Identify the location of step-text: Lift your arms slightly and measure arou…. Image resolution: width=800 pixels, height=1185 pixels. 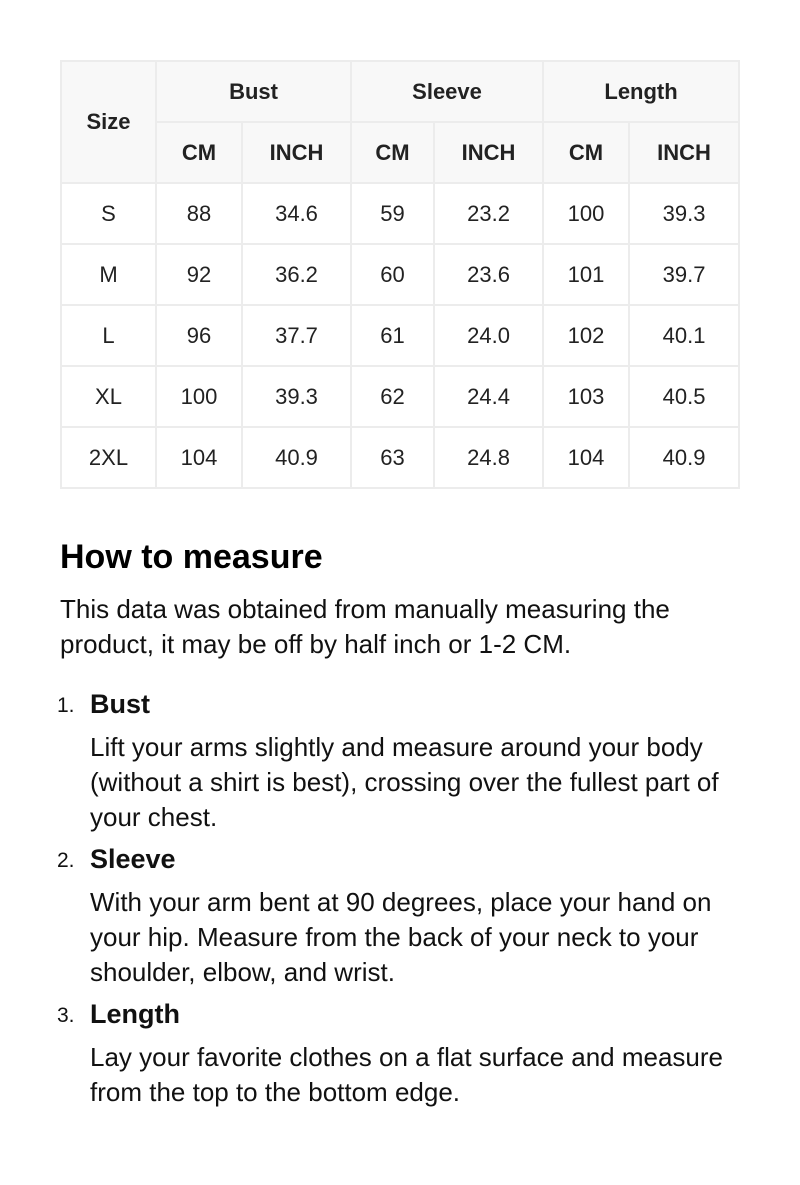
(404, 782).